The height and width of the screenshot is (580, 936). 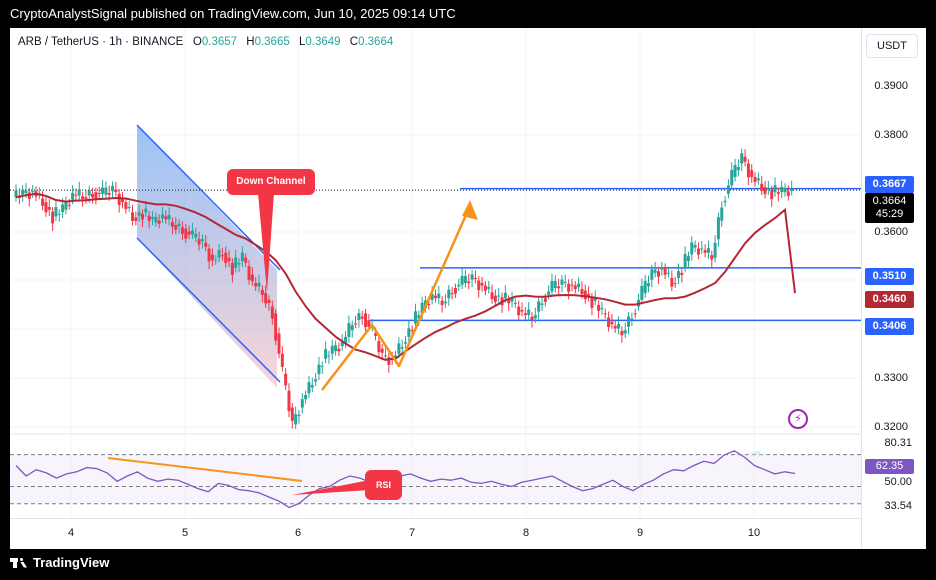 I want to click on down-channel-callout: Down Channel, so click(x=271, y=182).